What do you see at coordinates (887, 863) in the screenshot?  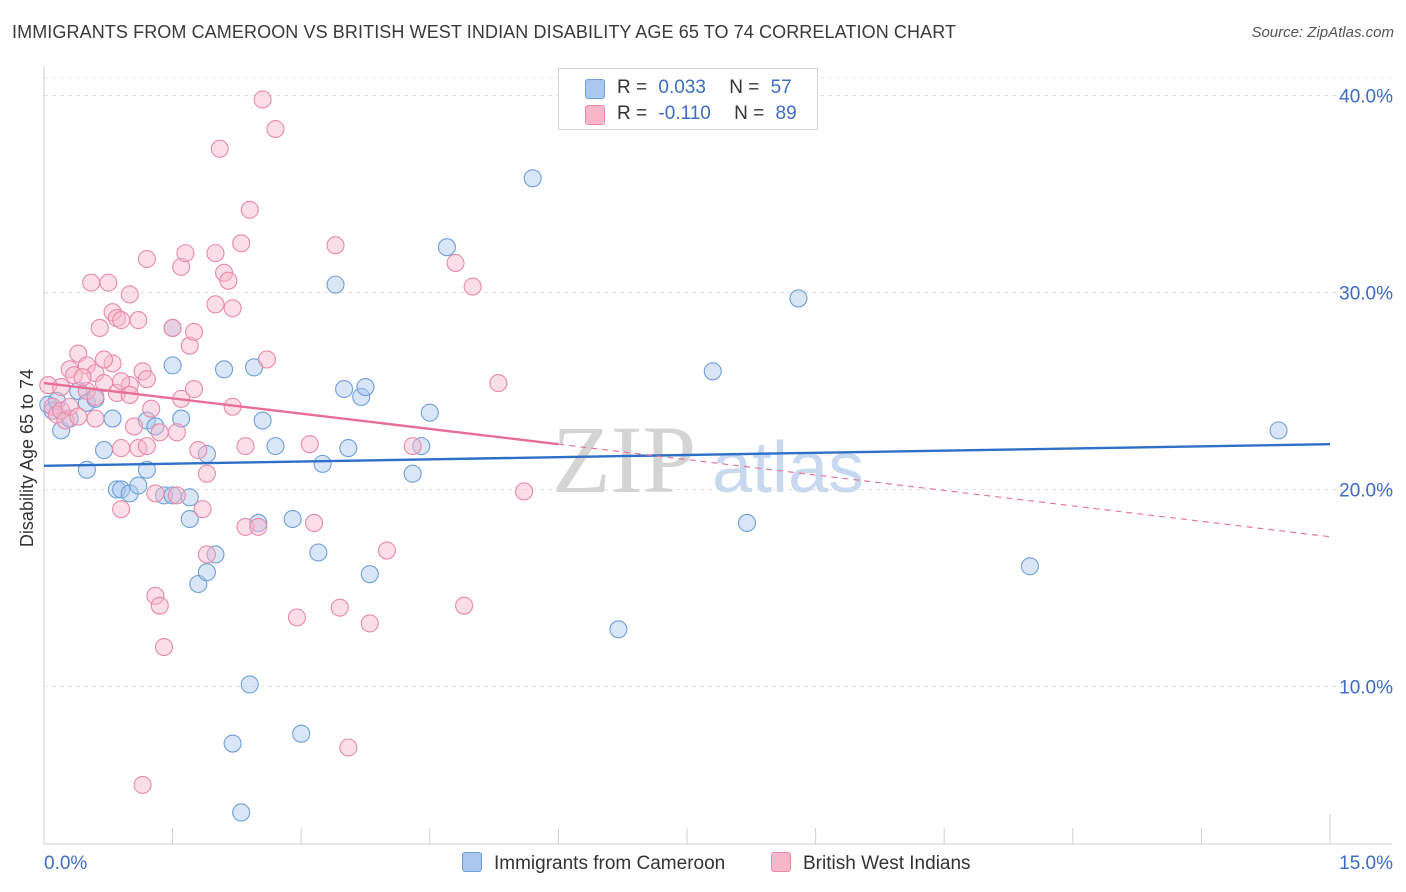 I see `legend-label-bwi: British West Indians` at bounding box center [887, 863].